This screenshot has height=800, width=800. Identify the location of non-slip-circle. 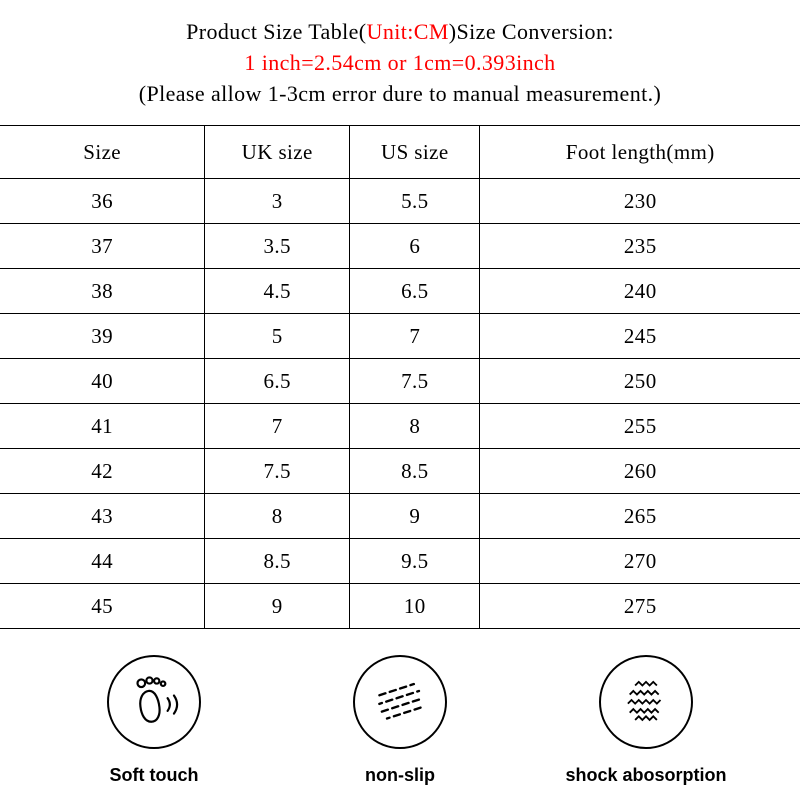
(400, 702).